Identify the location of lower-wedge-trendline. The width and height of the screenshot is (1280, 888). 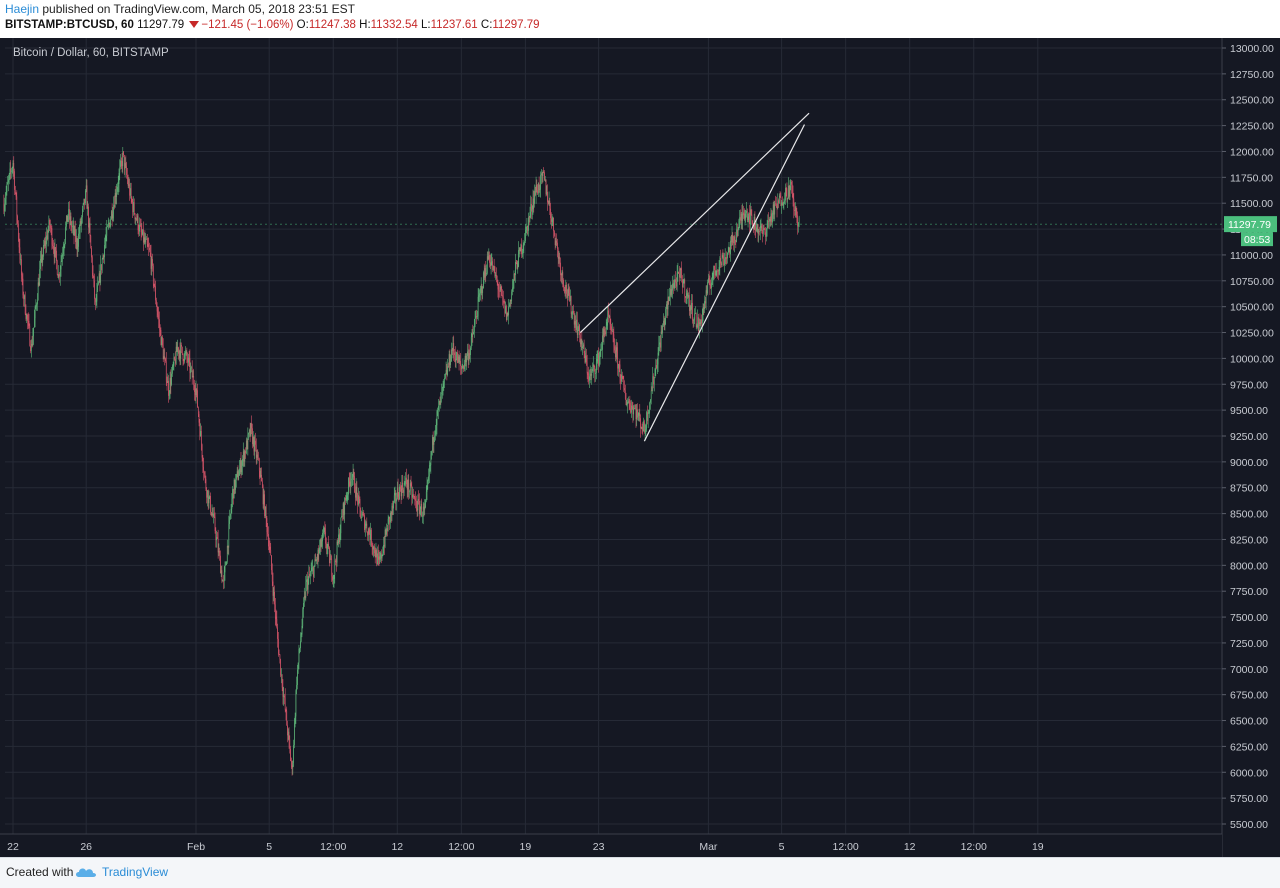
(724, 283).